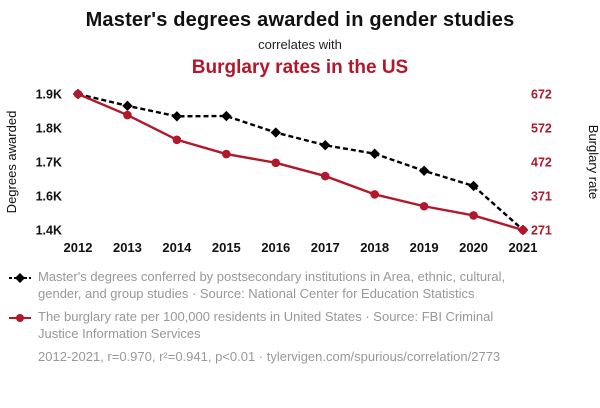 The height and width of the screenshot is (408, 600). Describe the element at coordinates (541, 163) in the screenshot. I see `right-axis-tick-label: 472` at that location.